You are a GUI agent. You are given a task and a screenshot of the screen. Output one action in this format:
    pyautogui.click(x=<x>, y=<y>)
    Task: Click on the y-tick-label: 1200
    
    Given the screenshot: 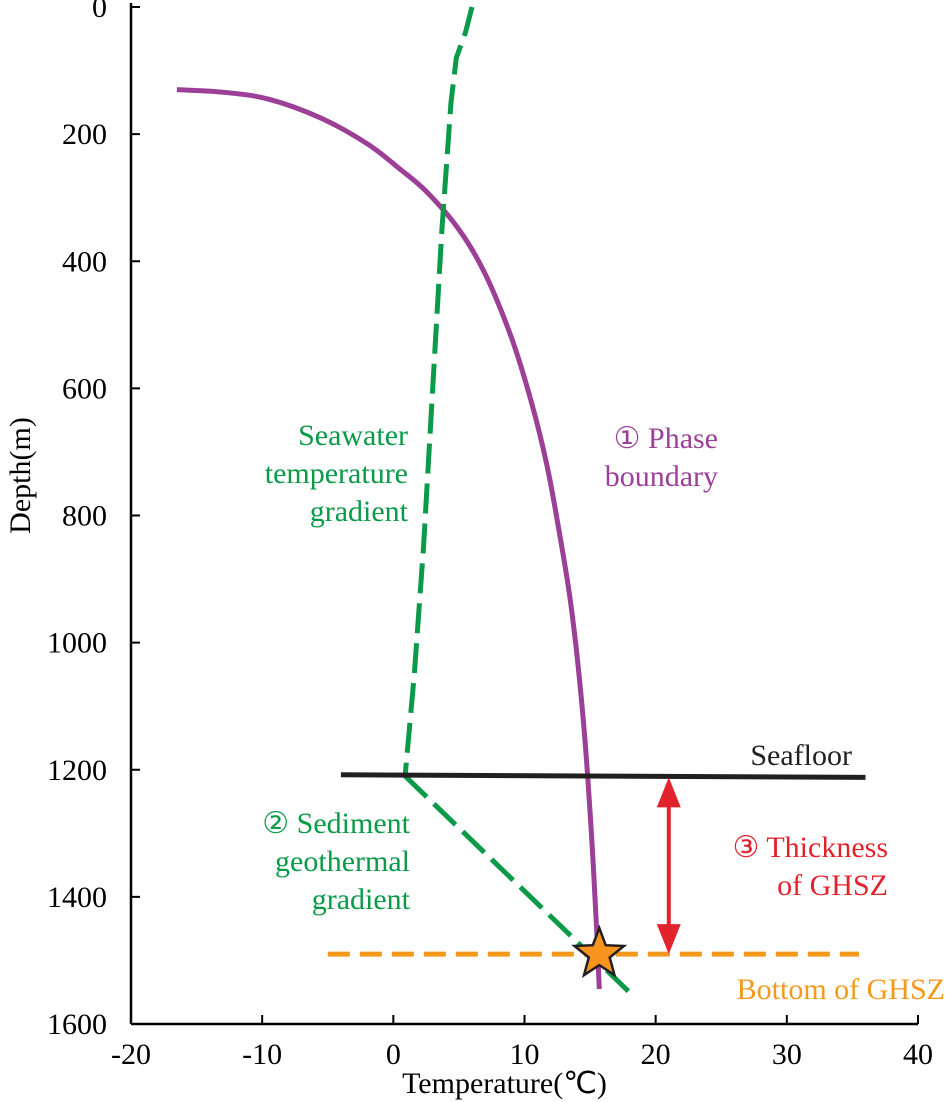 What is the action you would take?
    pyautogui.click(x=77, y=770)
    